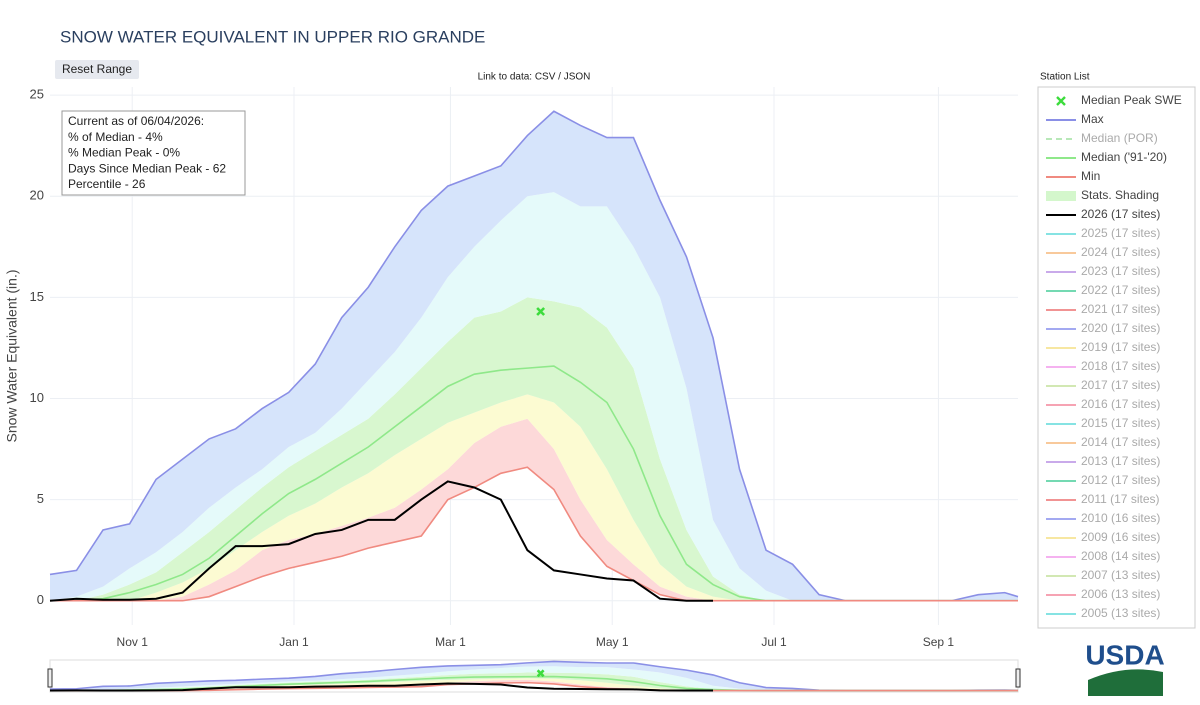 The height and width of the screenshot is (705, 1200). What do you see at coordinates (124, 153) in the screenshot?
I see `annotation-line: % Median Peak - 0%` at bounding box center [124, 153].